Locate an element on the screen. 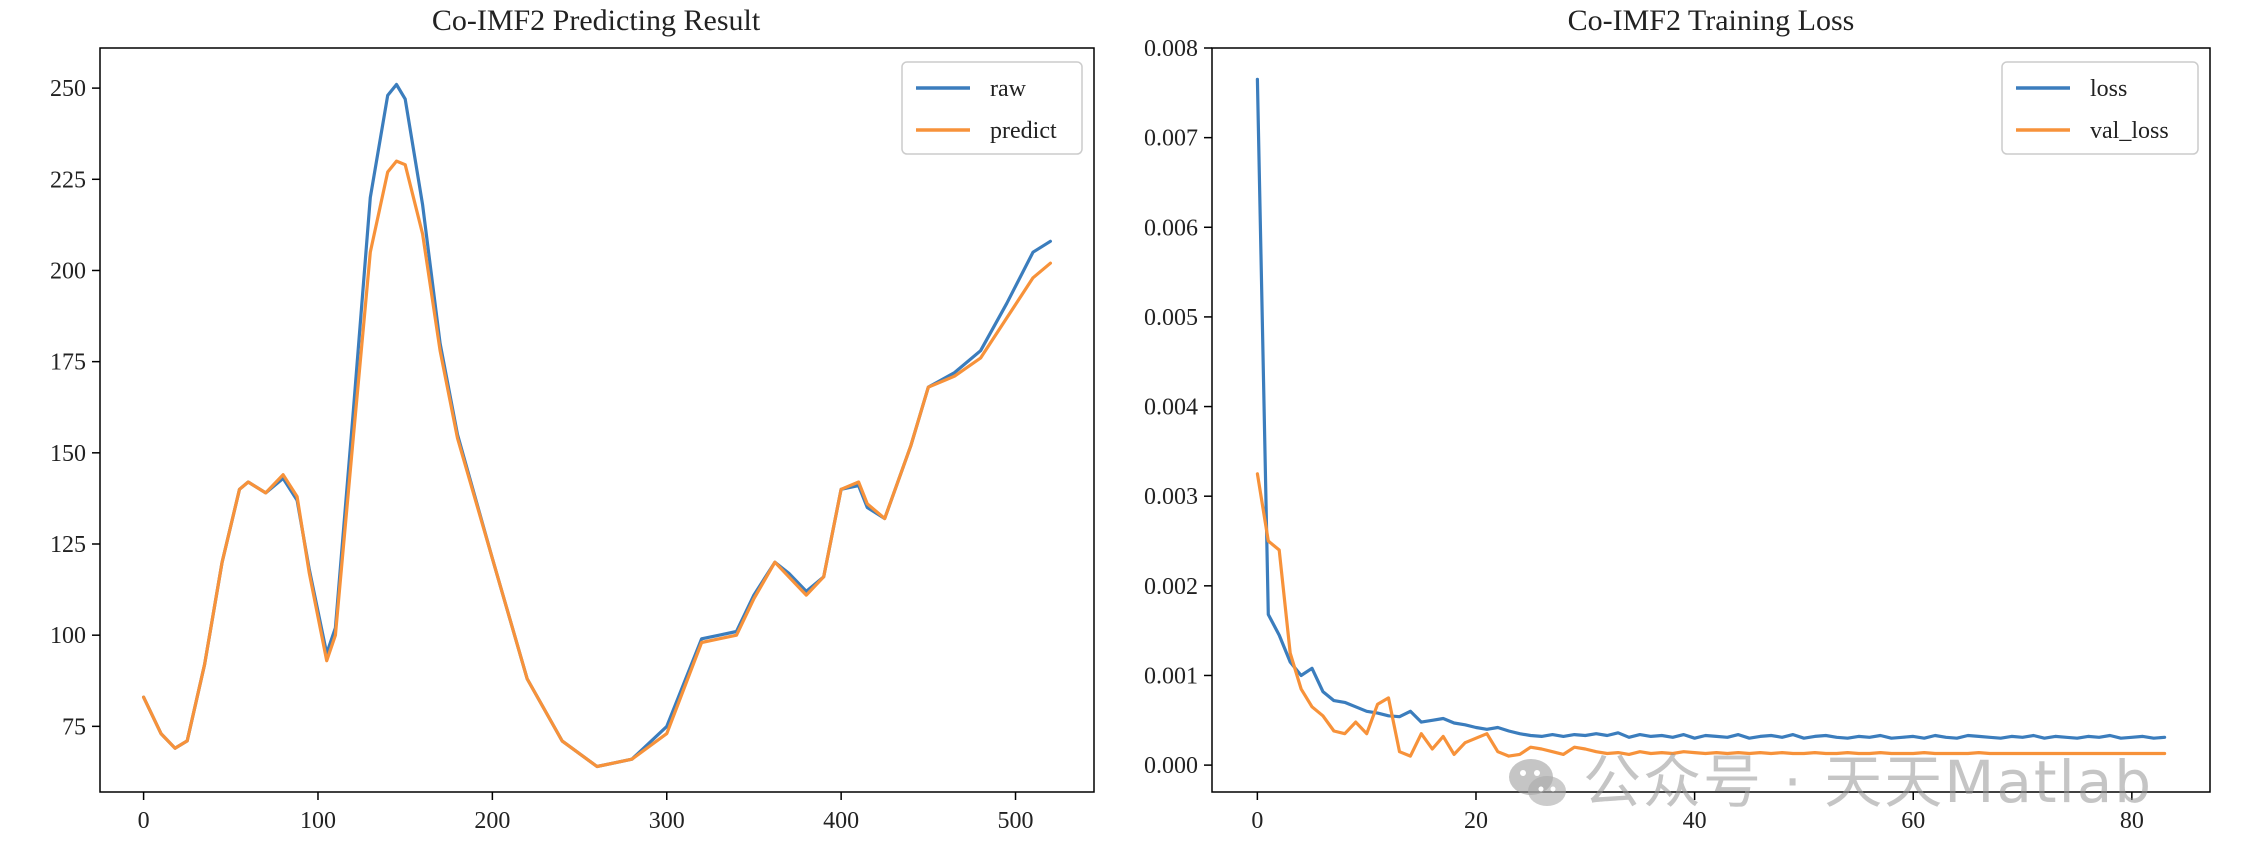 This screenshot has height=862, width=2257. y-tick-label: 0.007 is located at coordinates (1171, 139).